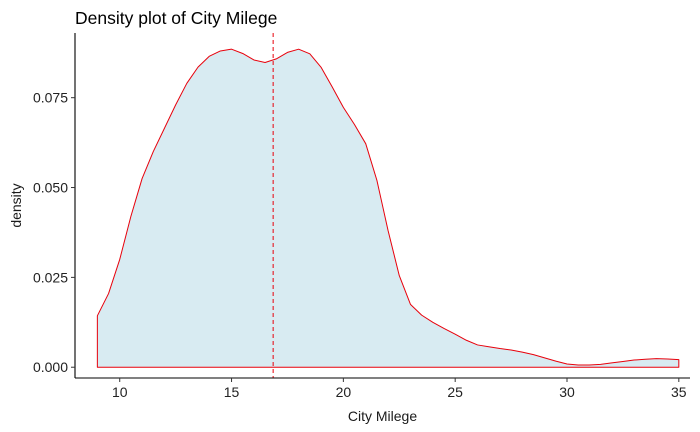  What do you see at coordinates (232, 392) in the screenshot?
I see `x-tick-label: 15` at bounding box center [232, 392].